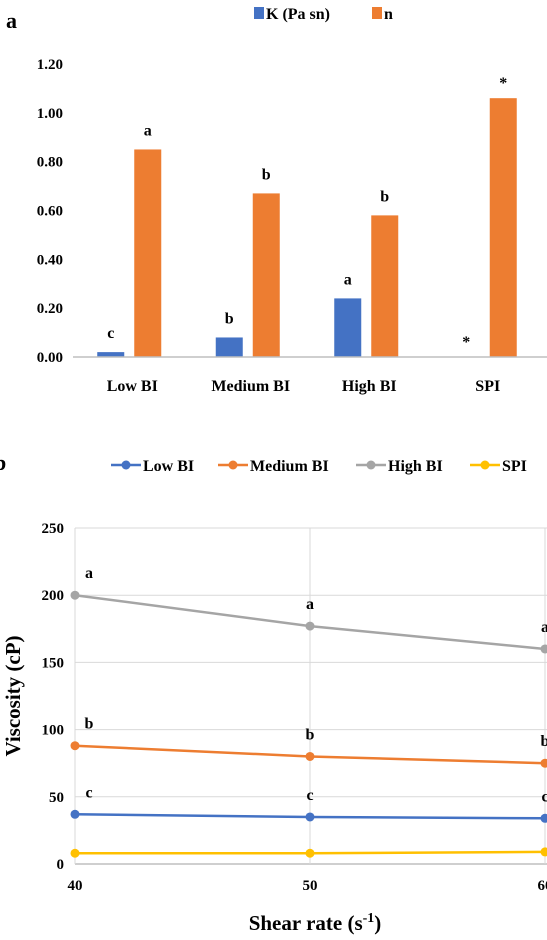  Describe the element at coordinates (53, 731) in the screenshot. I see `line-y-tick-label: 100` at that location.